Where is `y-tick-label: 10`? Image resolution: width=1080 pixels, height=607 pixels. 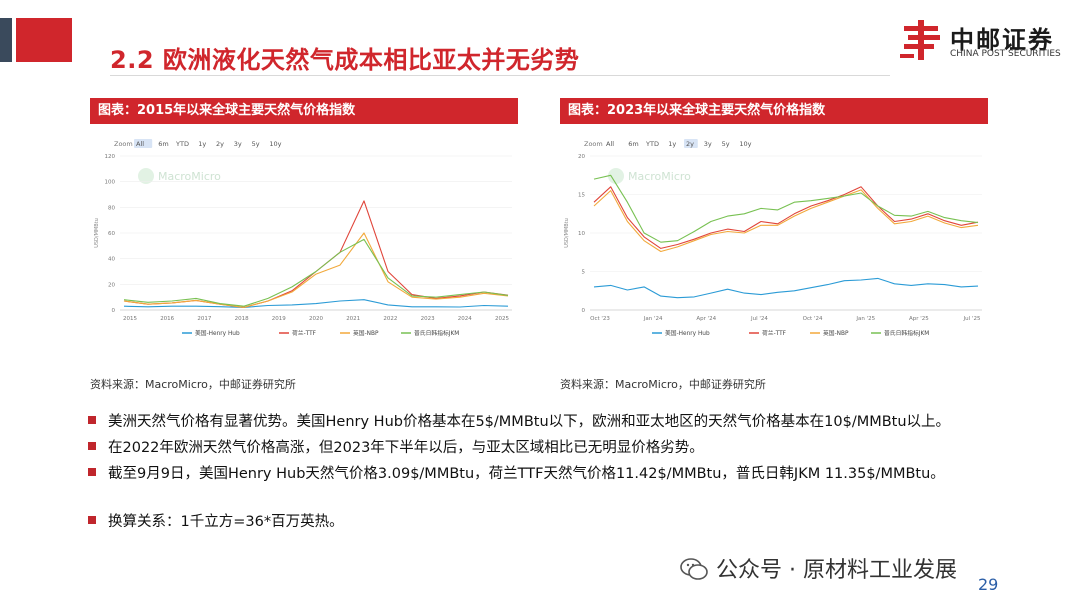
y-tick-label: 10 is located at coordinates (581, 234).